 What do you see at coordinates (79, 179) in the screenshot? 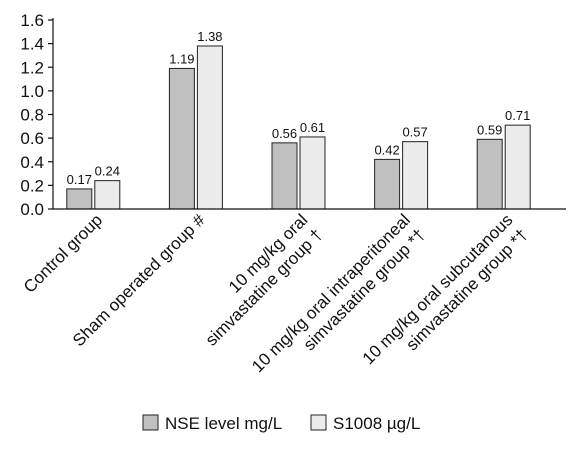
I see `value-label: 0.17` at bounding box center [79, 179].